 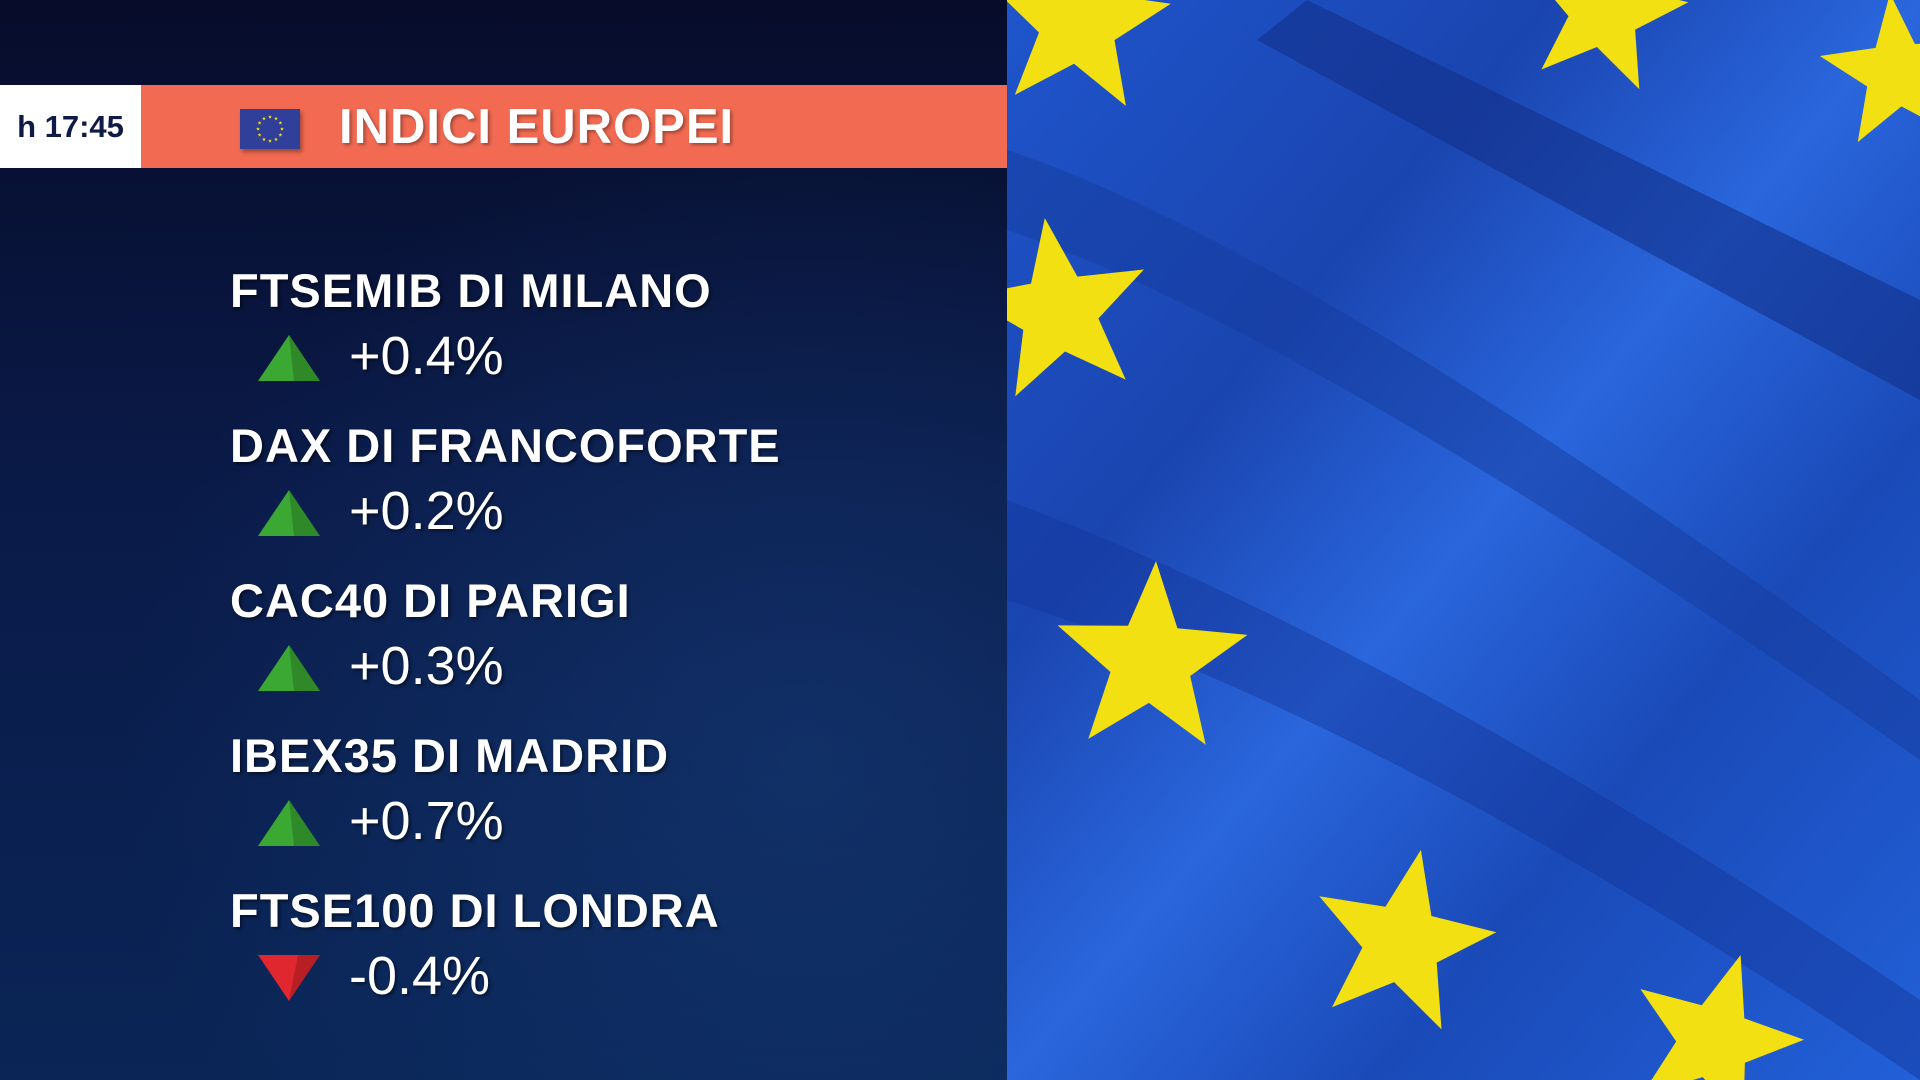 What do you see at coordinates (426, 821) in the screenshot?
I see `index-change: +0.7%` at bounding box center [426, 821].